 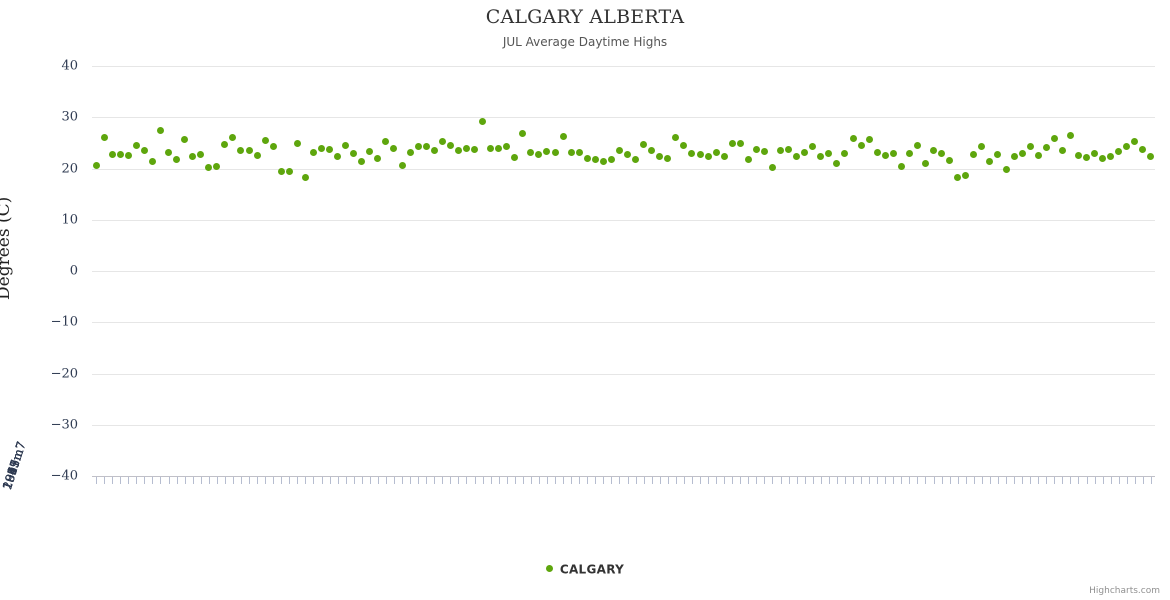 I want to click on chart-legend: CALGARY, so click(x=585, y=569).